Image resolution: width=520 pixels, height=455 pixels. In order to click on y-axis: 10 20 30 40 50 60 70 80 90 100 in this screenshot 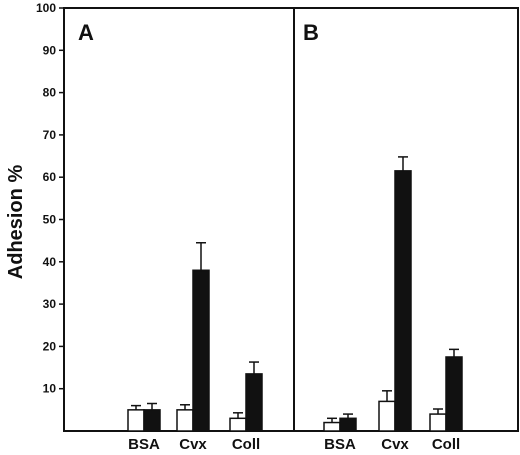, I will do `click(50, 198)`.